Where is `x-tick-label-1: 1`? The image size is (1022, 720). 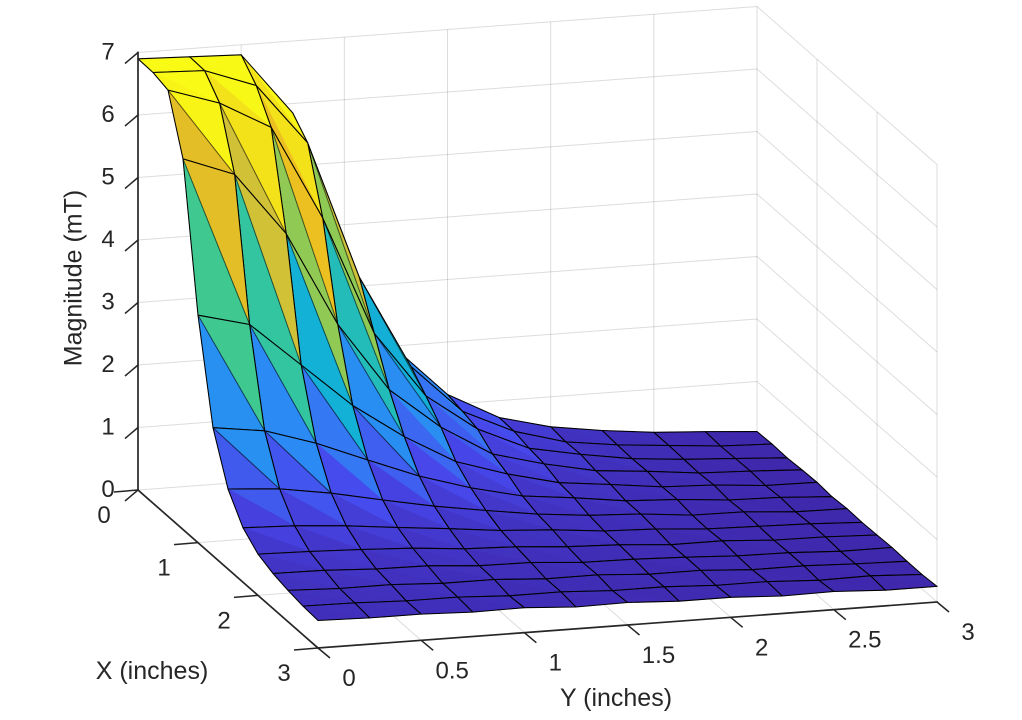
x-tick-label-1: 1 is located at coordinates (163, 568).